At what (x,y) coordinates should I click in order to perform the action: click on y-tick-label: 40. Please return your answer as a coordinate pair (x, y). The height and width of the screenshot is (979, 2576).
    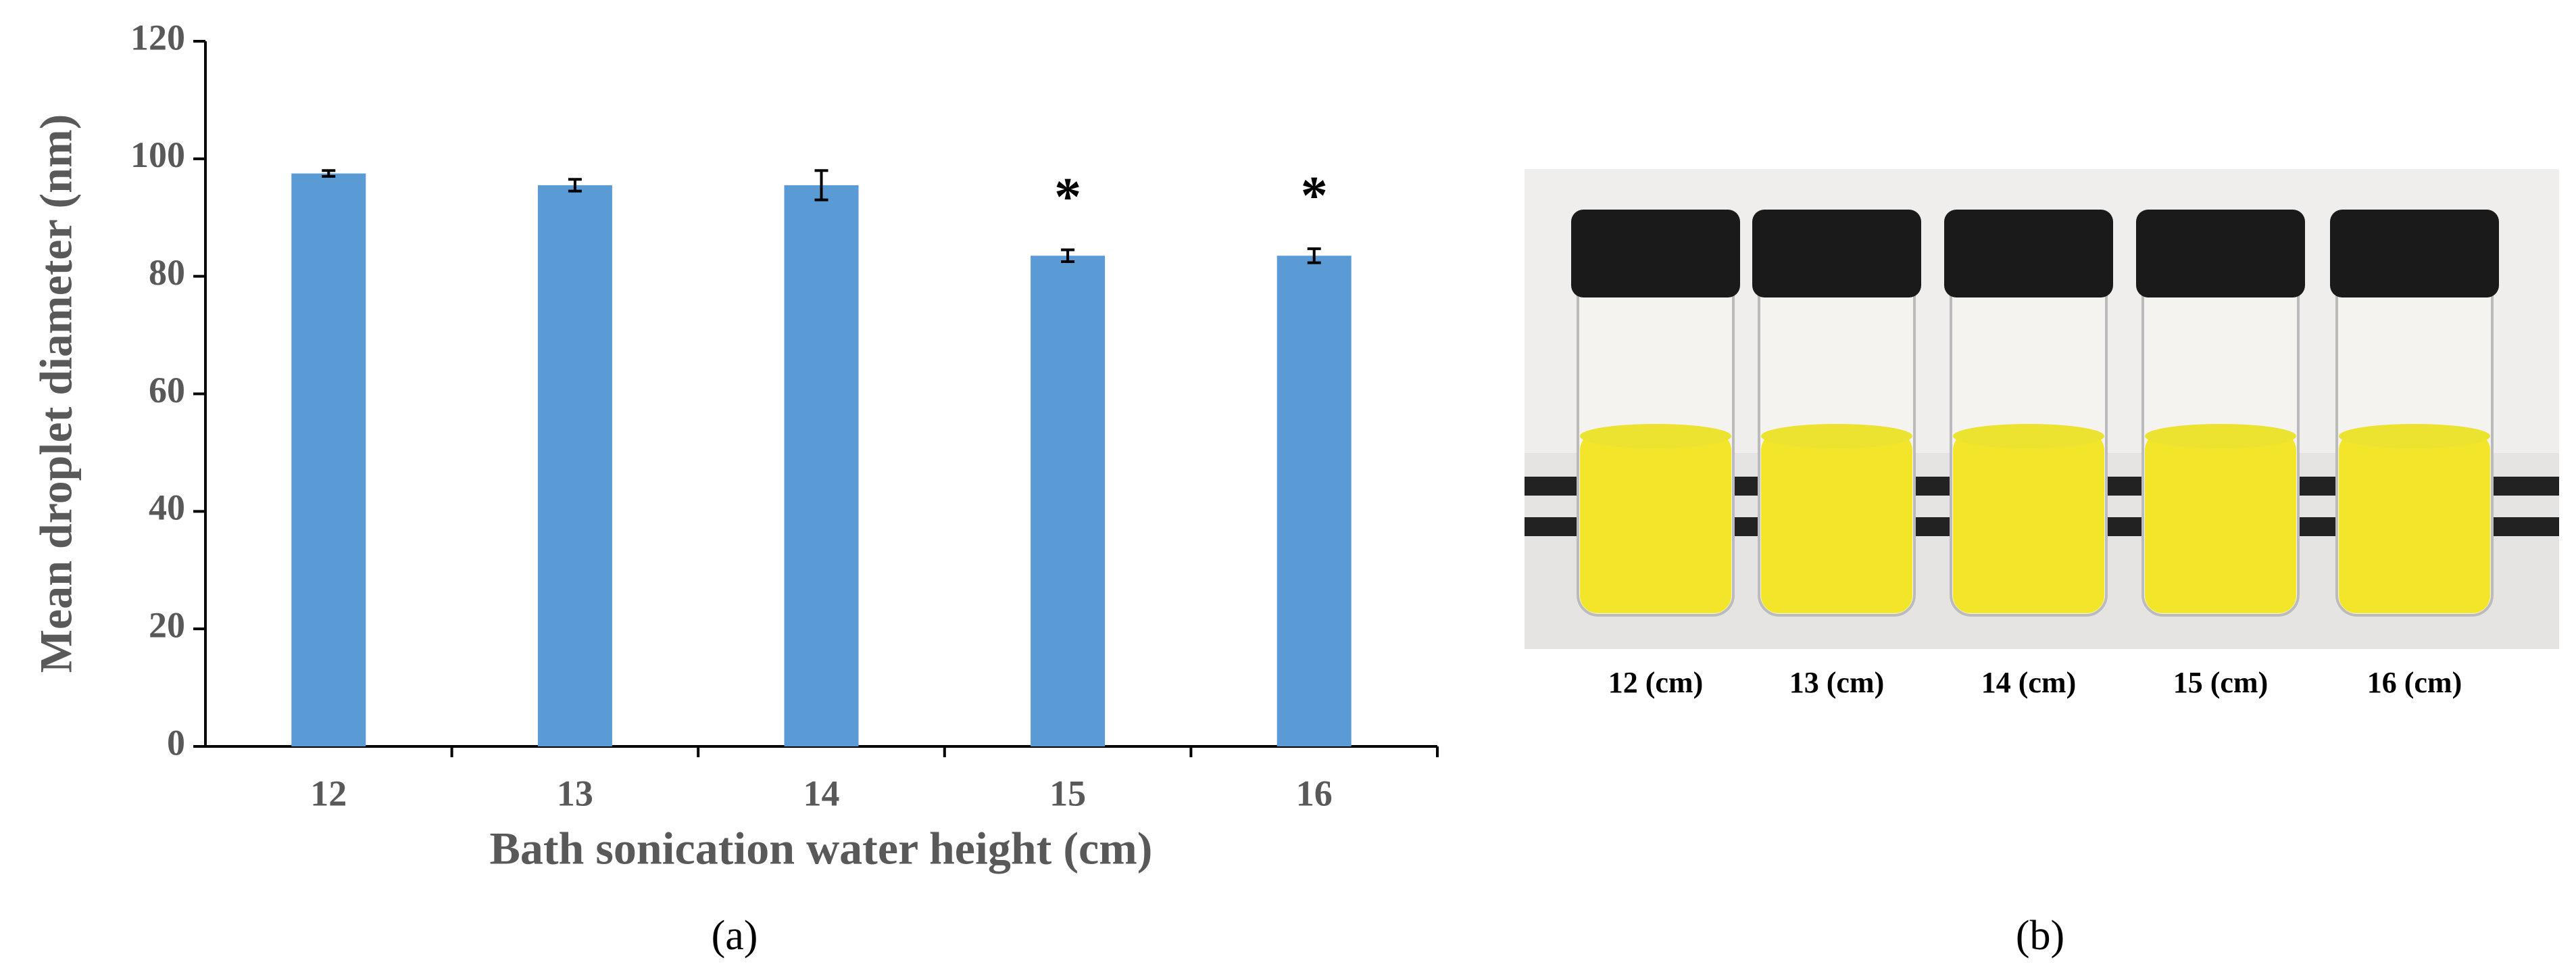
    Looking at the image, I should click on (167, 507).